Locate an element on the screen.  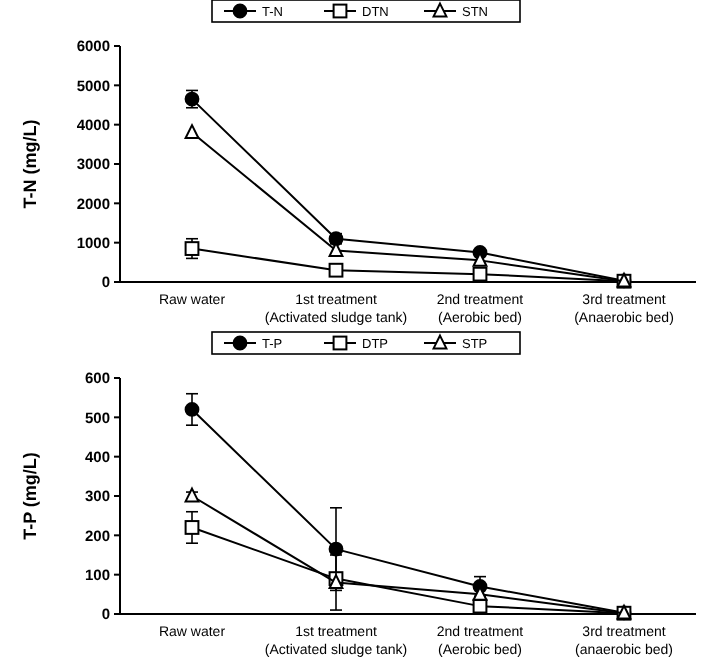
y-axis-title: T-P (mg/L) is located at coordinates (30, 496).